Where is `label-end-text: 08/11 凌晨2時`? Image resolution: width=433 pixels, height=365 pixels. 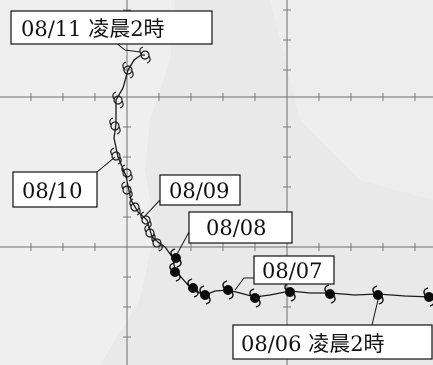 label-end-text: 08/11 凌晨2時 is located at coordinates (93, 29).